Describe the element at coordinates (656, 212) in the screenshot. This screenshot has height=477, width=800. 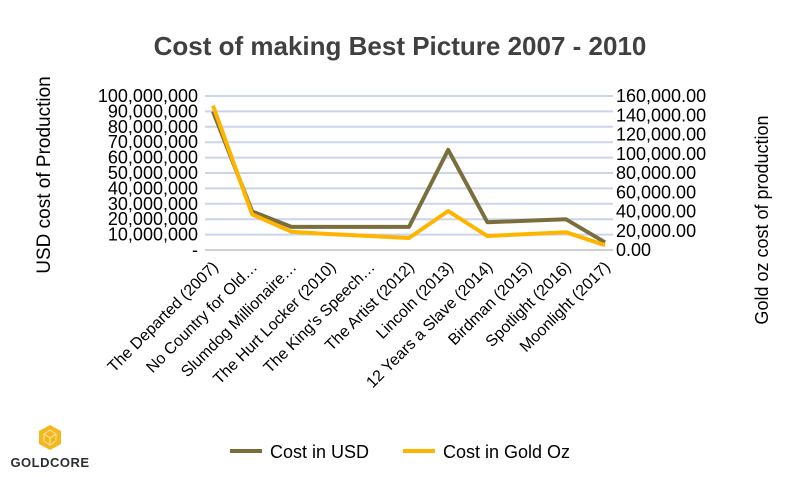
I see `y2-tick-label: 40,000.00` at that location.